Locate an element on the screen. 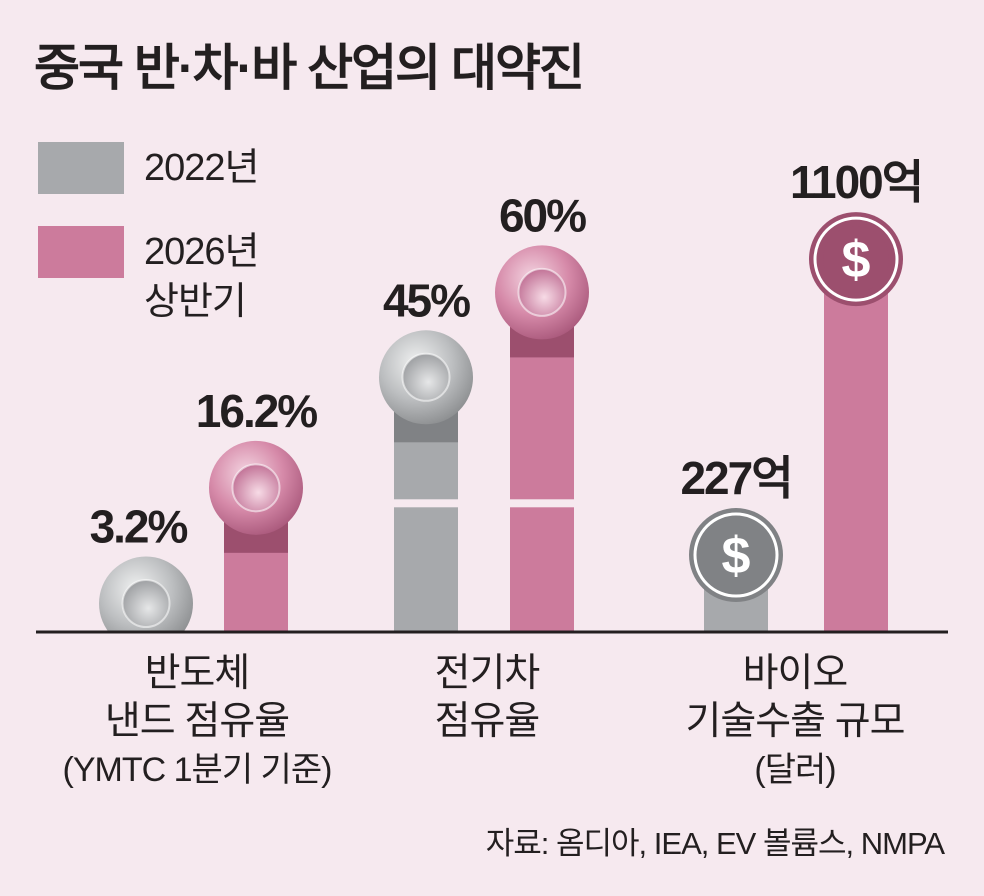  category-label-ev: 전기차 점유율 is located at coordinates (487, 698).